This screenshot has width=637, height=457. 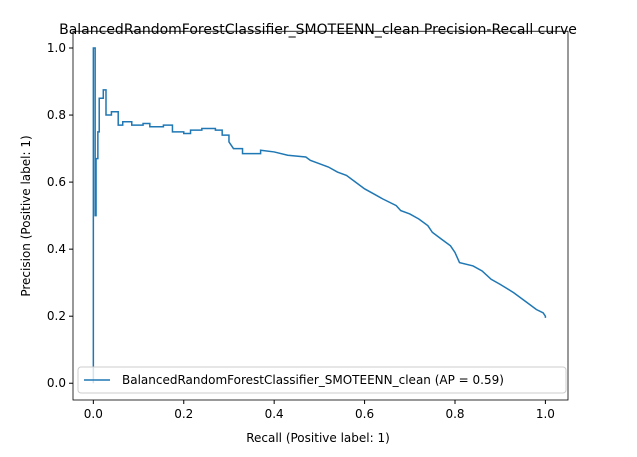 I want to click on x-tick-label: 0.0, so click(x=93, y=414).